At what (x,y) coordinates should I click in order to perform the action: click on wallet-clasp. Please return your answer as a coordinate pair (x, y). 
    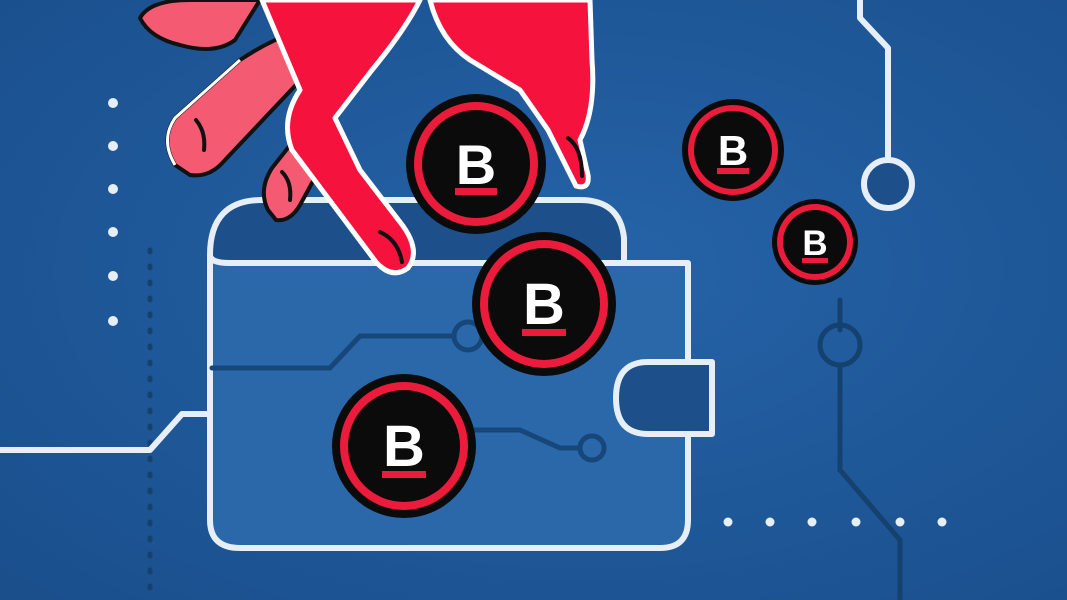
    Looking at the image, I should click on (664, 398).